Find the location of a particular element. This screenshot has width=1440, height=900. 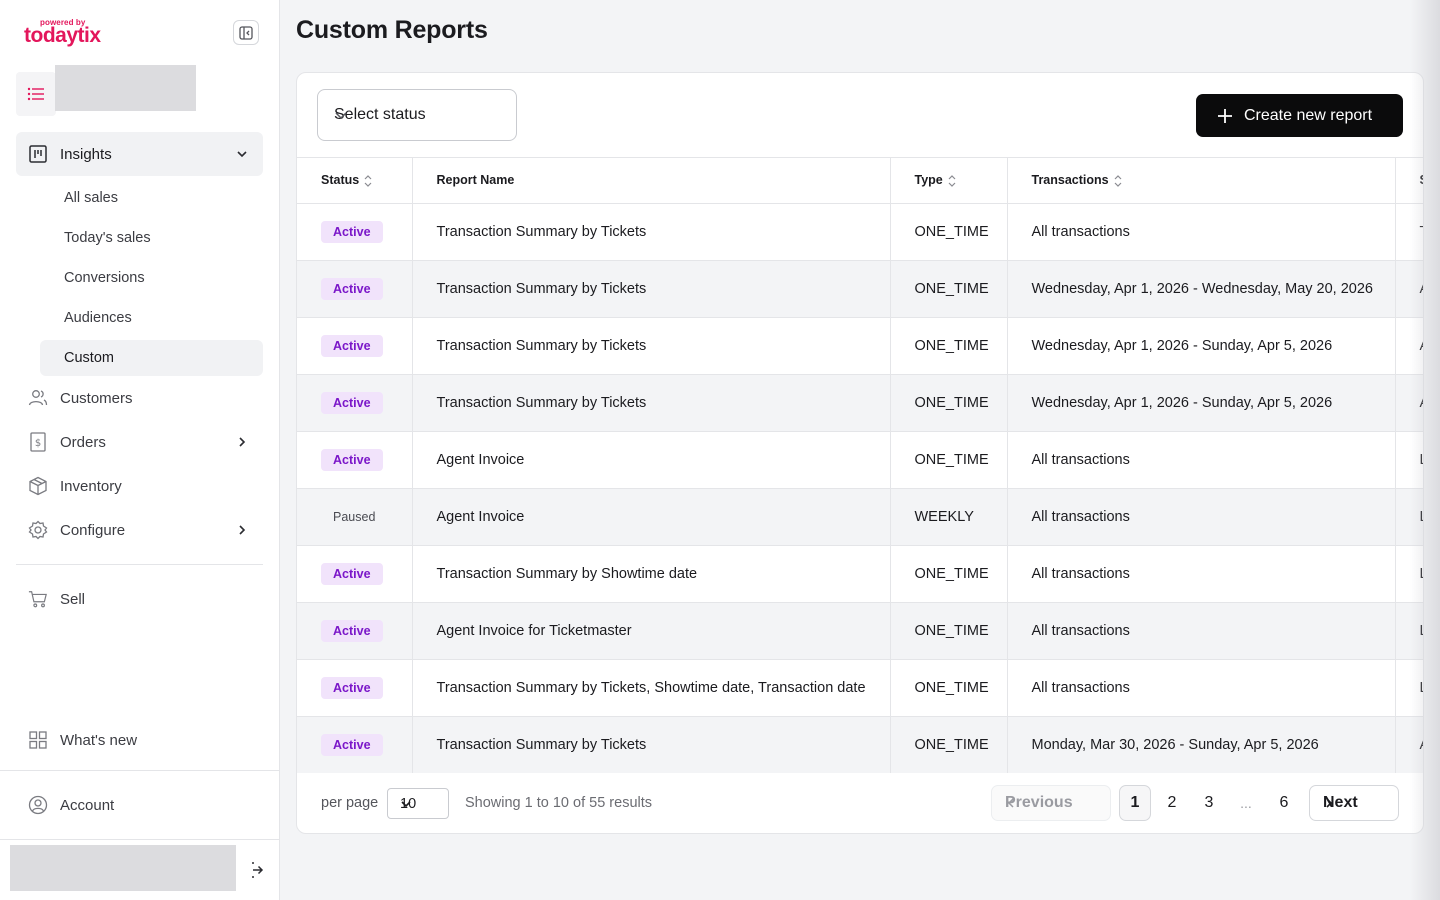

sidebar-item-todays-sales: Today's sales is located at coordinates (151, 238).